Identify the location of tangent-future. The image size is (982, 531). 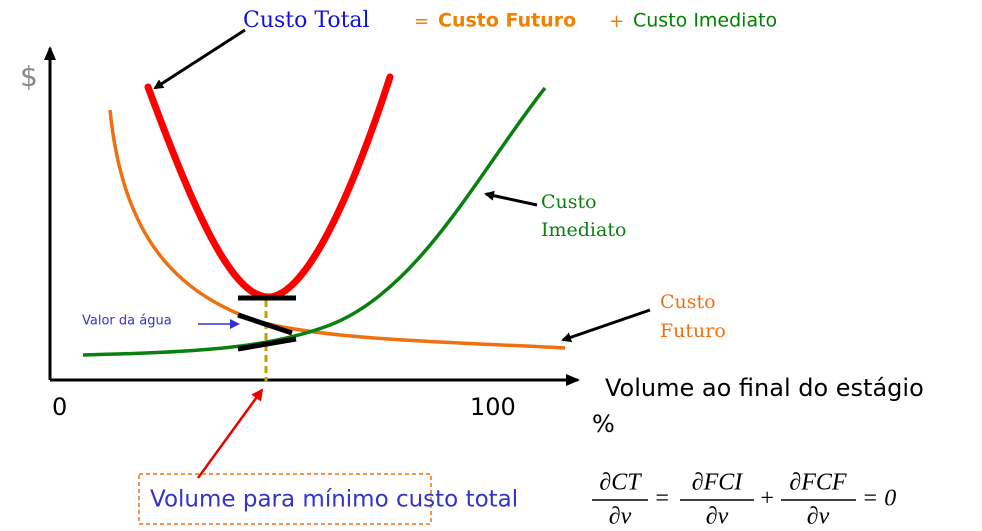
(265, 324).